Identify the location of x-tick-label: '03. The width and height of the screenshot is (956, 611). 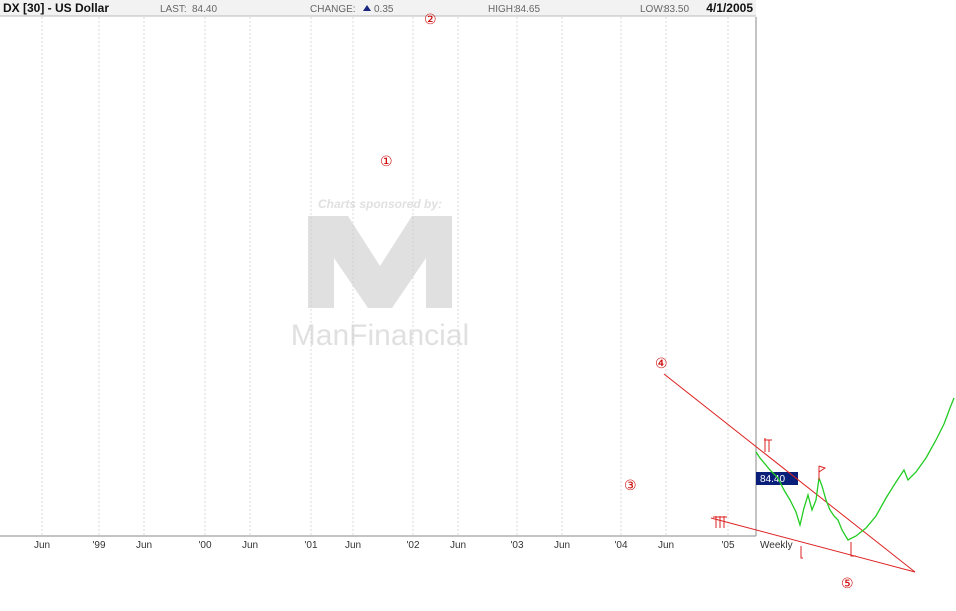
(516, 545).